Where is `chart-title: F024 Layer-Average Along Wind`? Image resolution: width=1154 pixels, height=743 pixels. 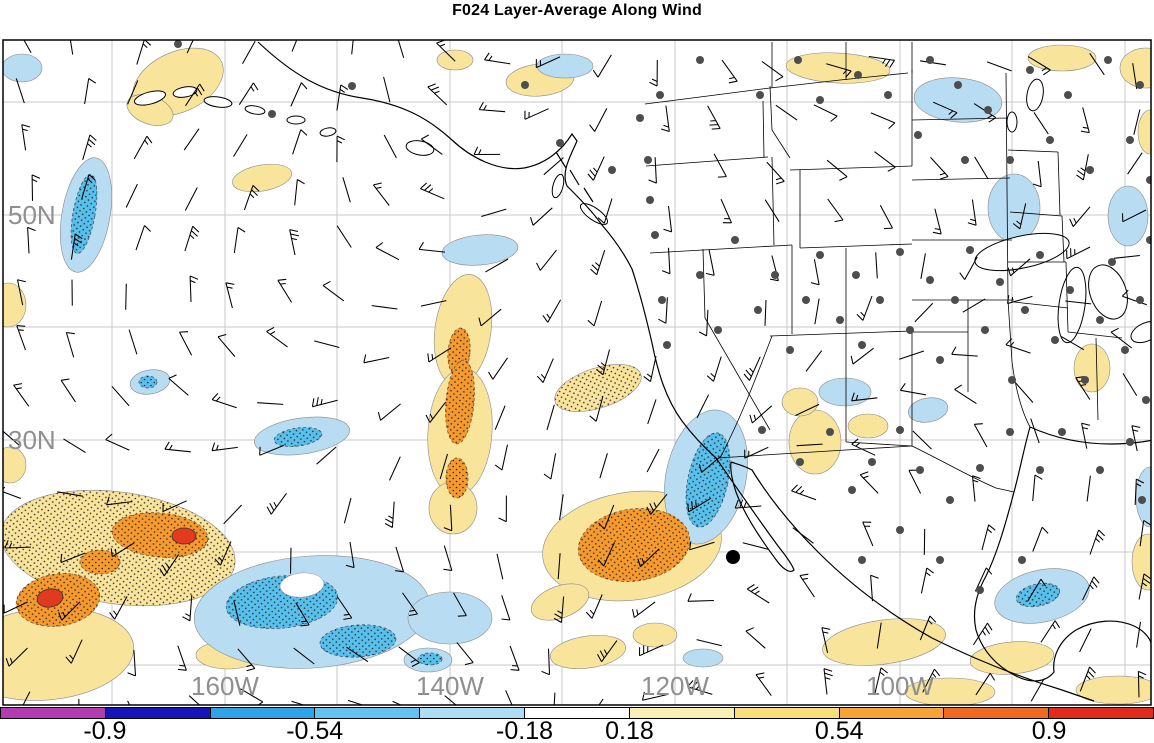
chart-title: F024 Layer-Average Along Wind is located at coordinates (577, 10).